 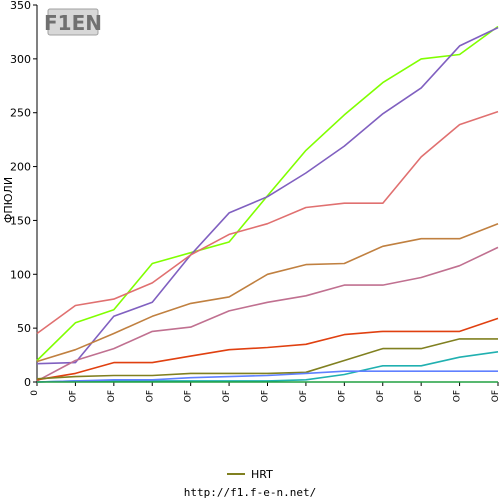 What do you see at coordinates (250, 492) in the screenshot?
I see `footer-url: http://f1.f-e-n.net/` at bounding box center [250, 492].